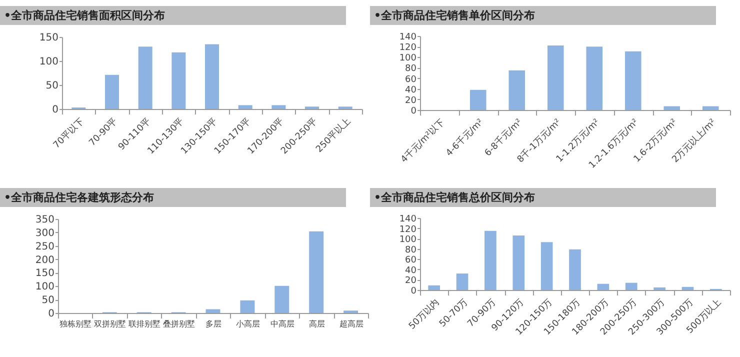  I want to click on chart-title: •全市商品住宅销售单价区间分布, so click(543, 15).